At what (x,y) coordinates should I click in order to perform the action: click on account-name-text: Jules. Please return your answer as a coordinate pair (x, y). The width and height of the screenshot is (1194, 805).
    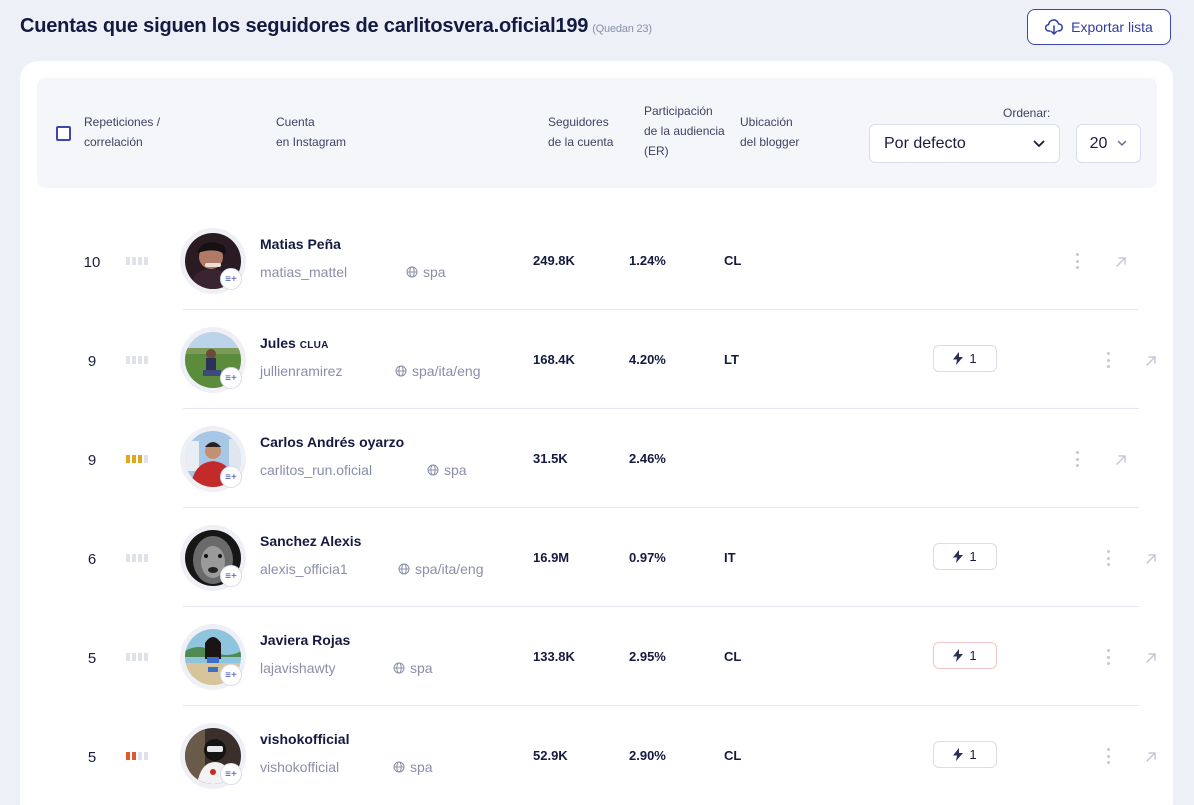
    Looking at the image, I should click on (278, 343).